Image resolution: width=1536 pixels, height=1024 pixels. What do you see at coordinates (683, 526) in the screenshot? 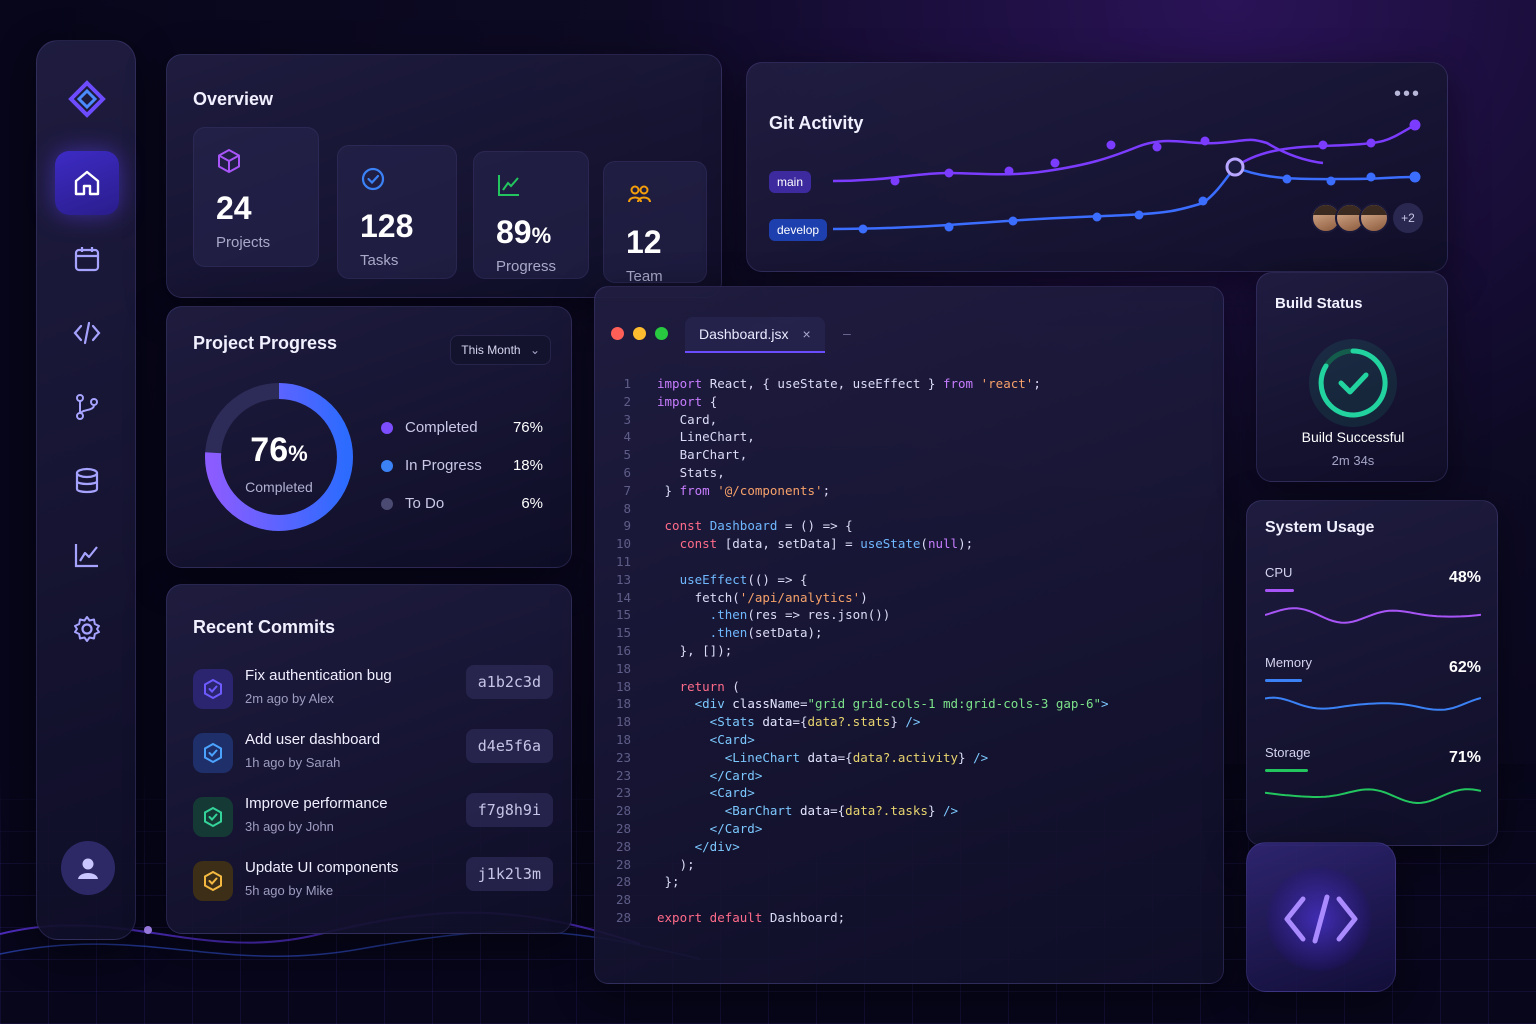
I see `code-token: const` at bounding box center [683, 526].